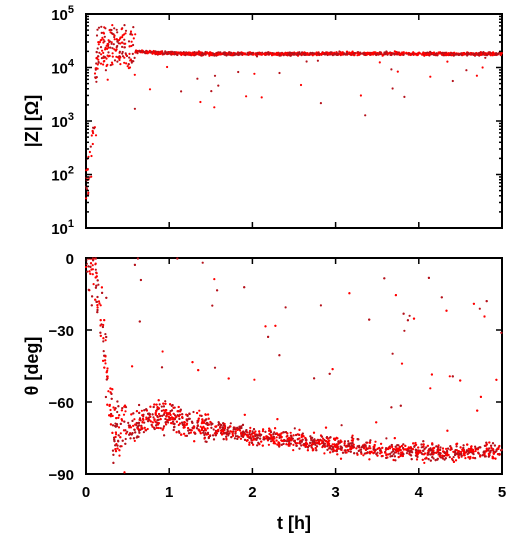 The height and width of the screenshot is (550, 518). What do you see at coordinates (419, 492) in the screenshot?
I see `time-x-tick-label: 4` at bounding box center [419, 492].